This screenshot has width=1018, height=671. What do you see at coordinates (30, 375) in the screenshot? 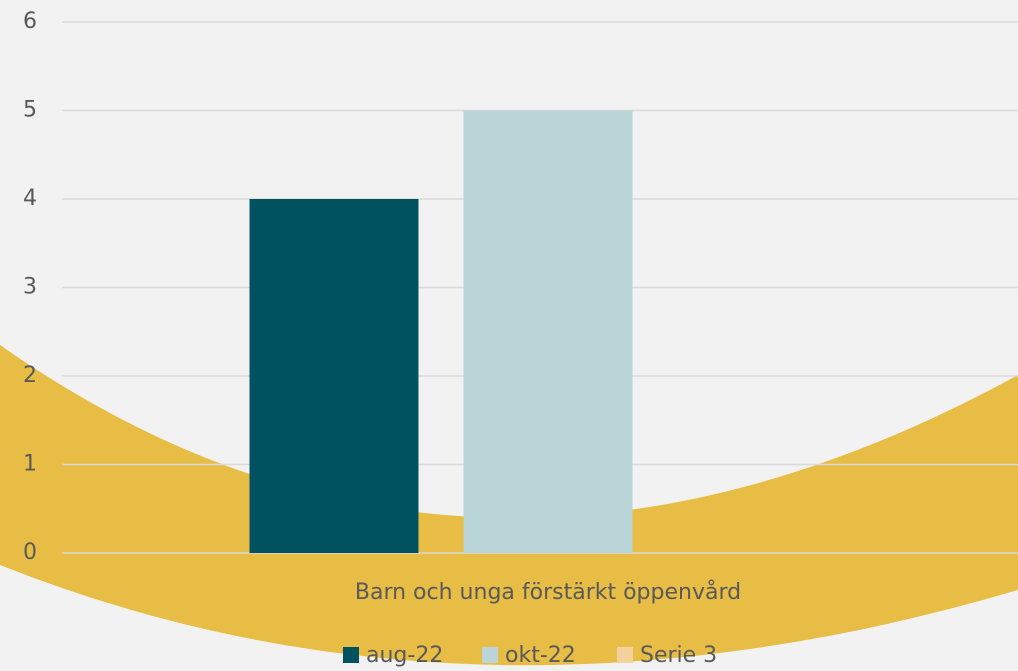
I see `y-tick-label: 2` at bounding box center [30, 375].